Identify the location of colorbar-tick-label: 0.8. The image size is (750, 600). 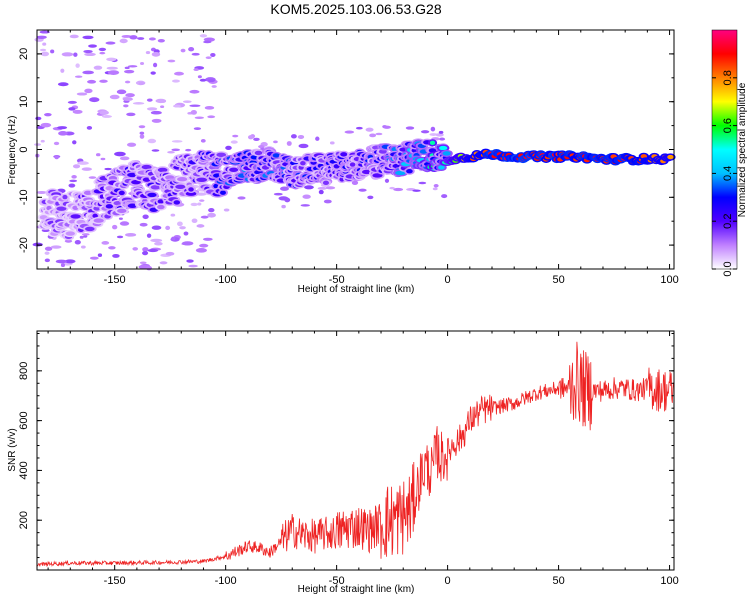
(728, 77).